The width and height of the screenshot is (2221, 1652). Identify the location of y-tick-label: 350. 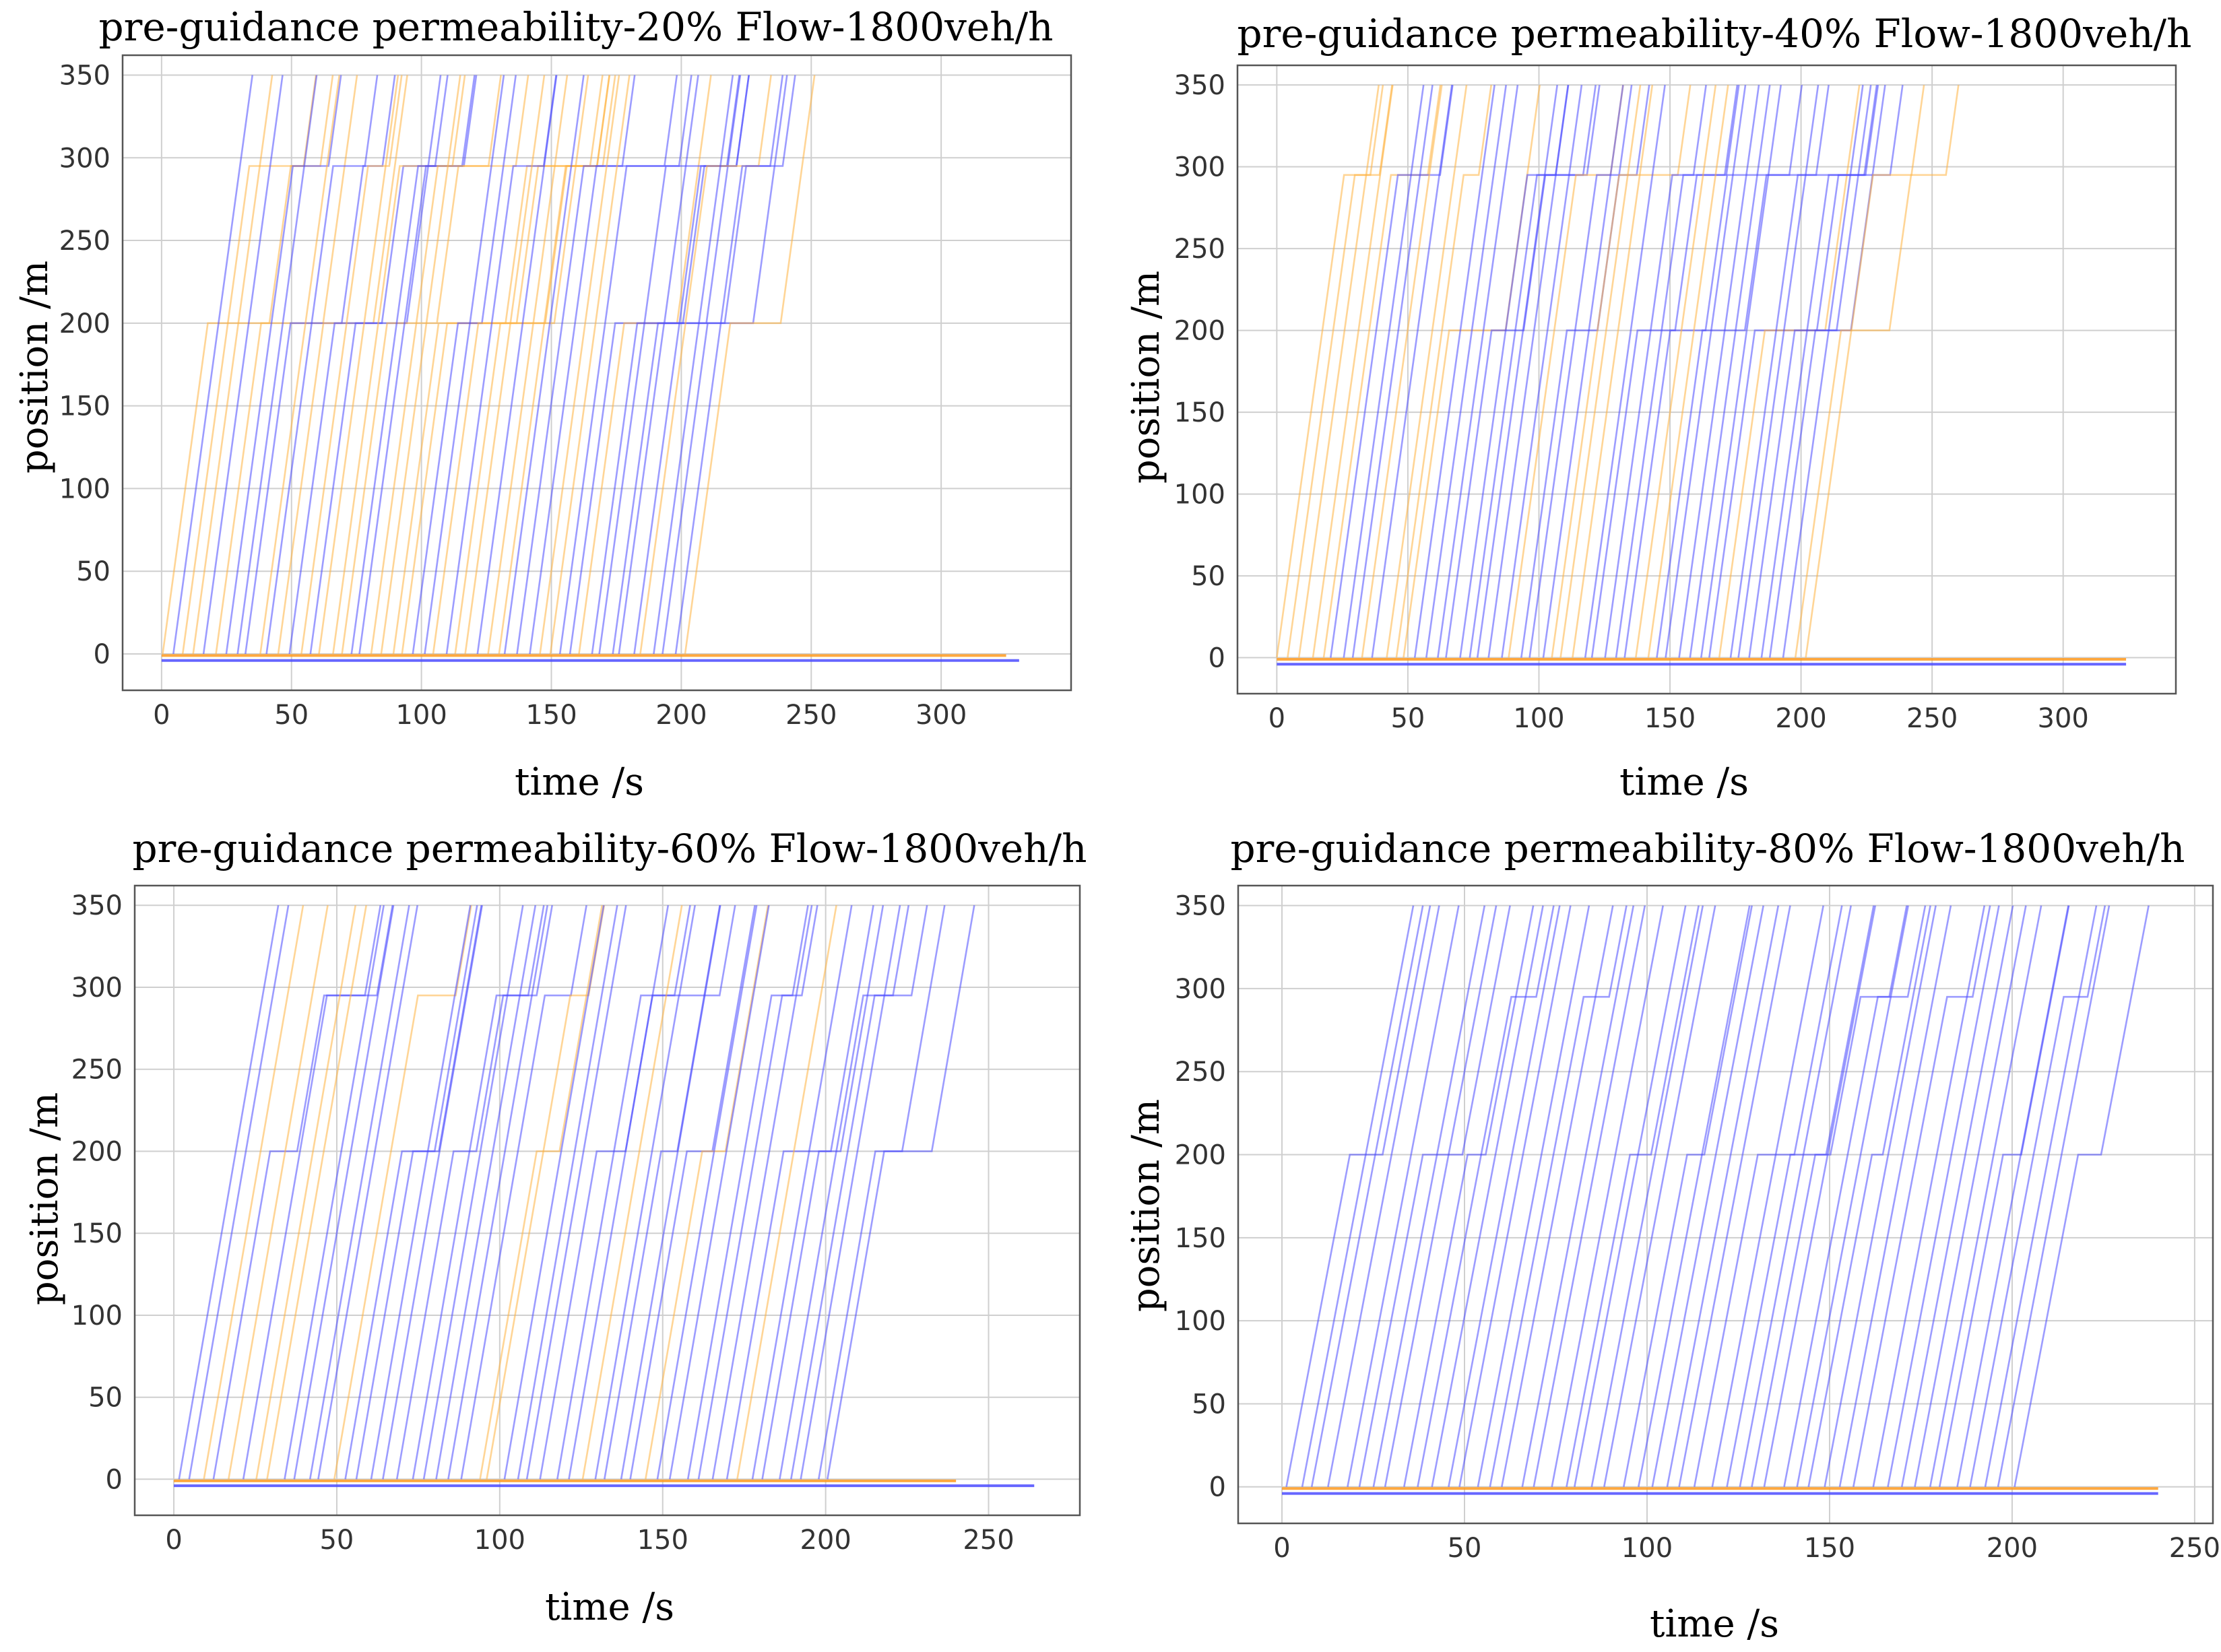
(85, 75).